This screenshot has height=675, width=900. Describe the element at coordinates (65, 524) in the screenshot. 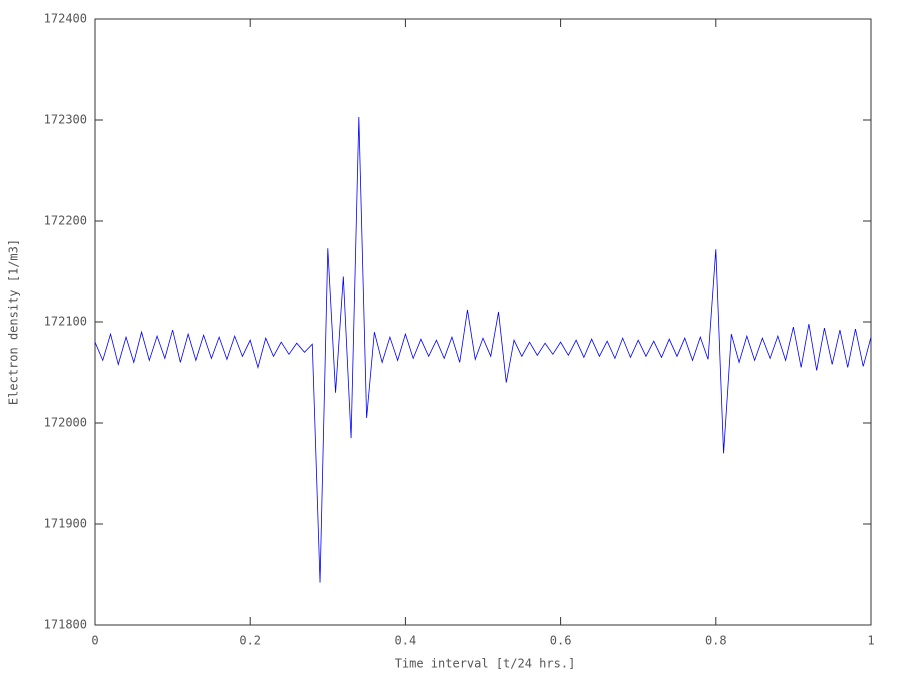

I see `y-tick-label: 171900` at that location.